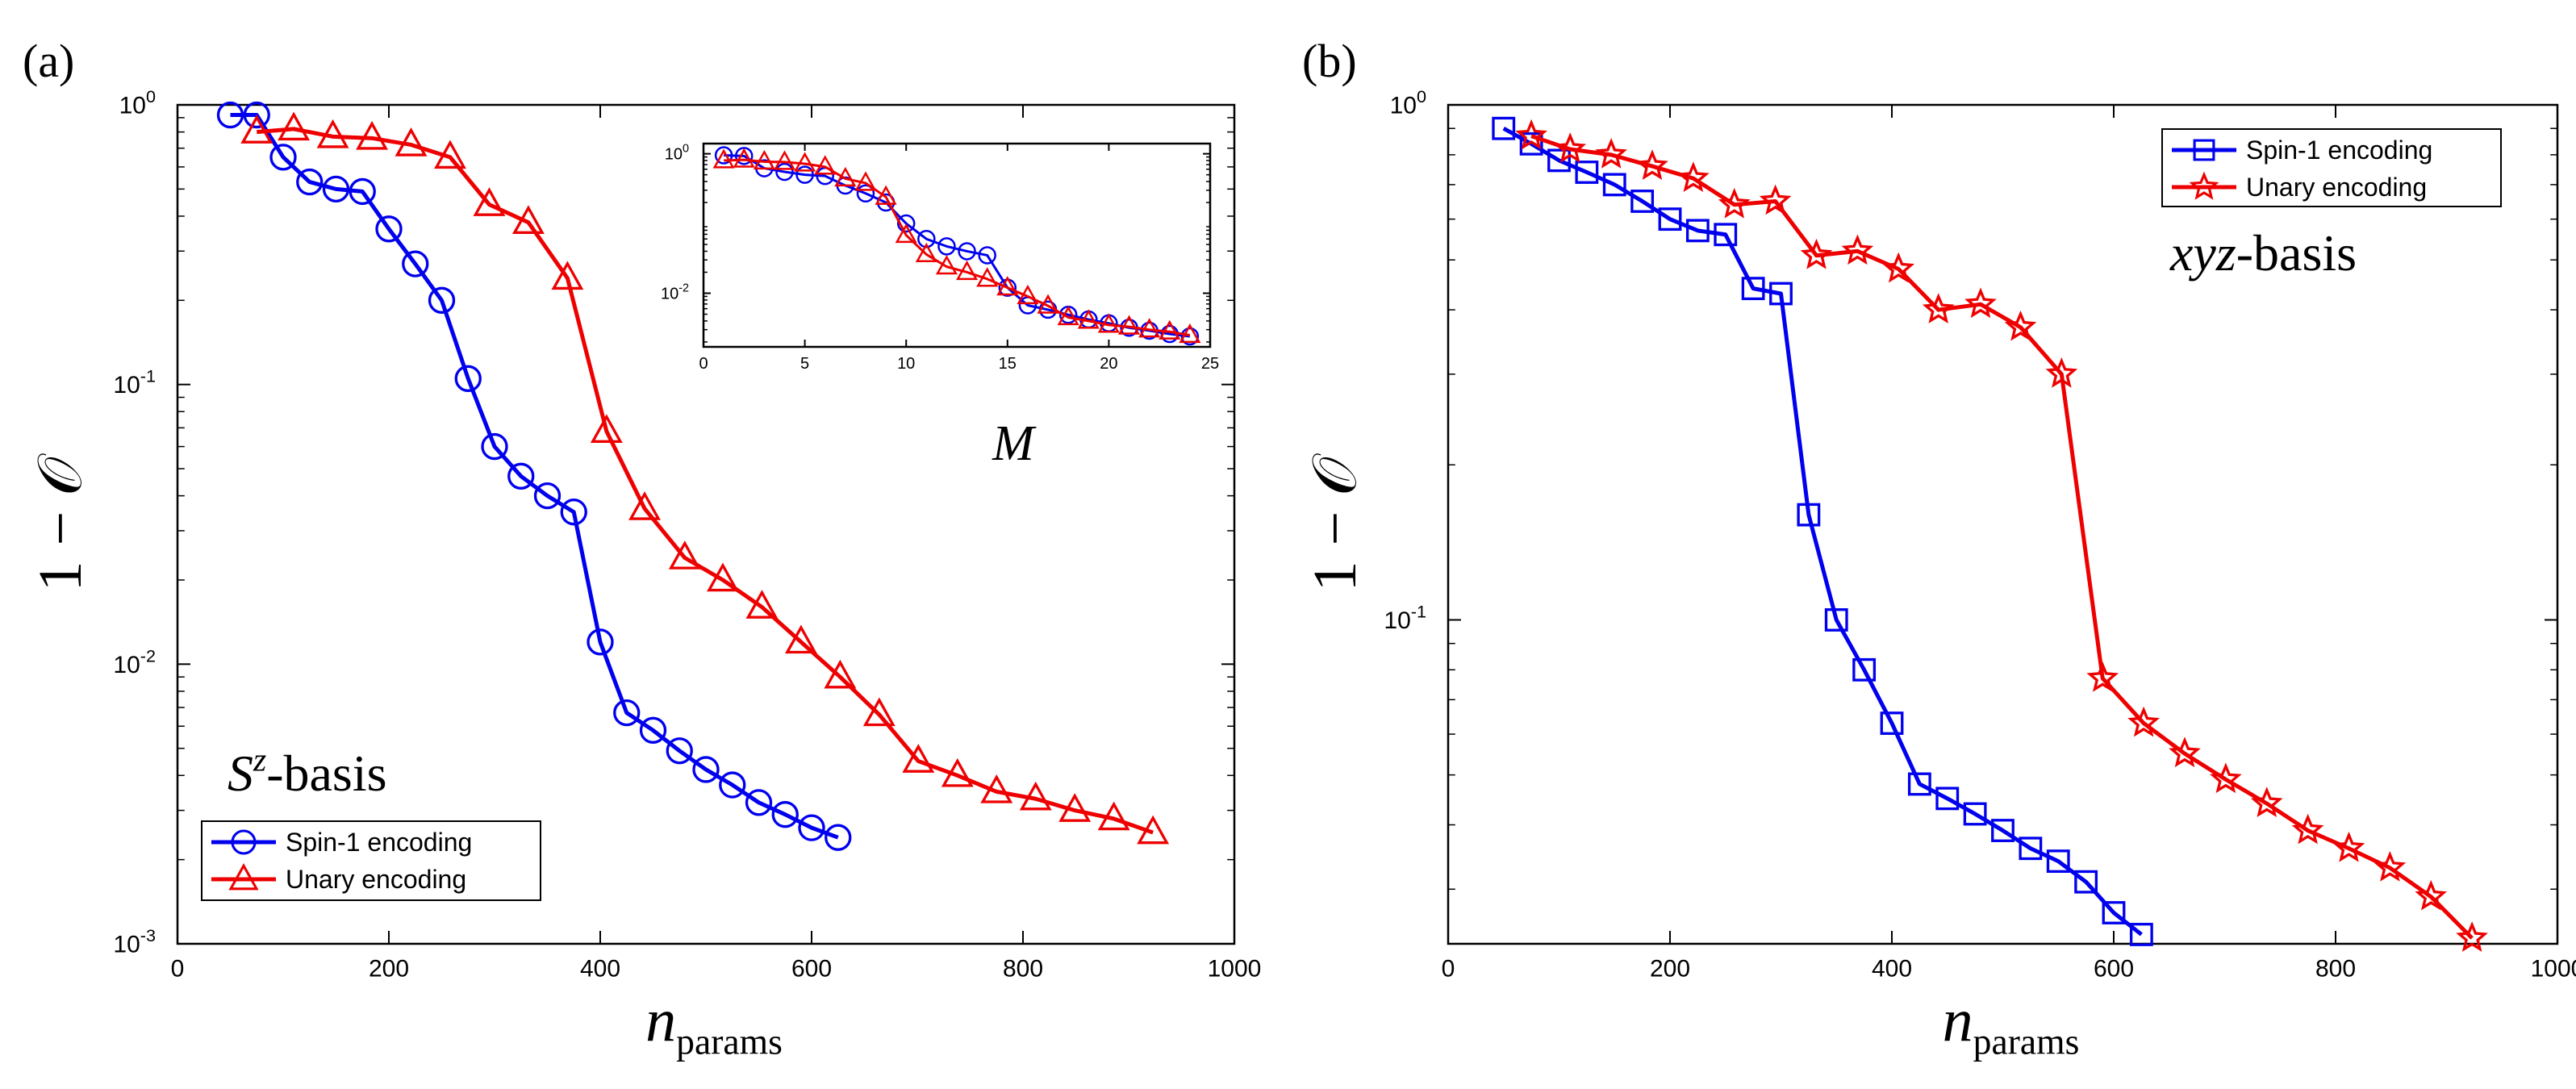  What do you see at coordinates (957, 245) in the screenshot?
I see `plot-frame` at bounding box center [957, 245].